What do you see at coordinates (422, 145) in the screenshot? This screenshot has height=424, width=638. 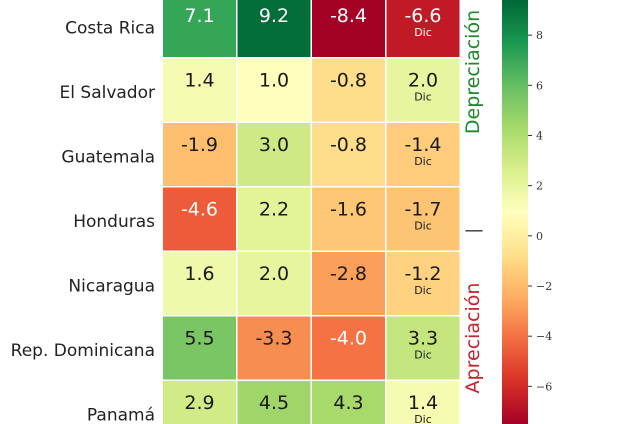 I see `cell-value-label: -1.4` at bounding box center [422, 145].